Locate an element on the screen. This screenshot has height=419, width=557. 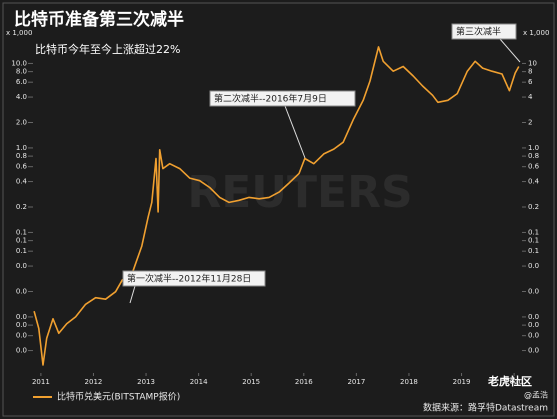
y-tick-label: 10.0 is located at coordinates (19, 63).